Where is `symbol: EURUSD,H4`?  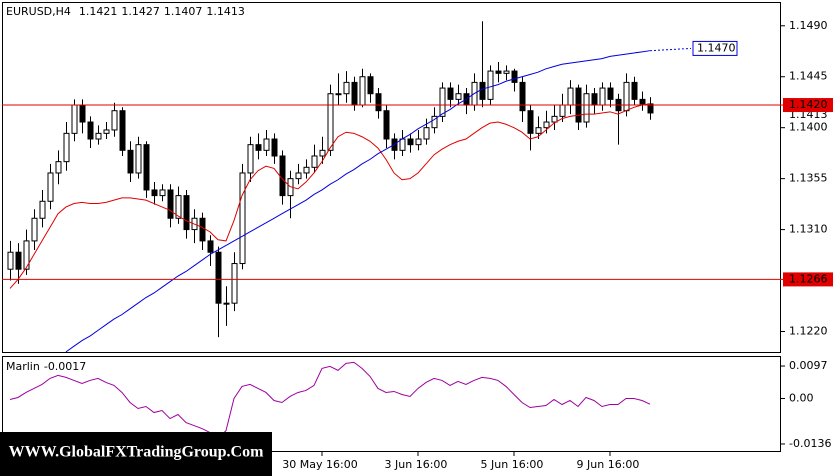 symbol: EURUSD,H4 is located at coordinates (38, 11).